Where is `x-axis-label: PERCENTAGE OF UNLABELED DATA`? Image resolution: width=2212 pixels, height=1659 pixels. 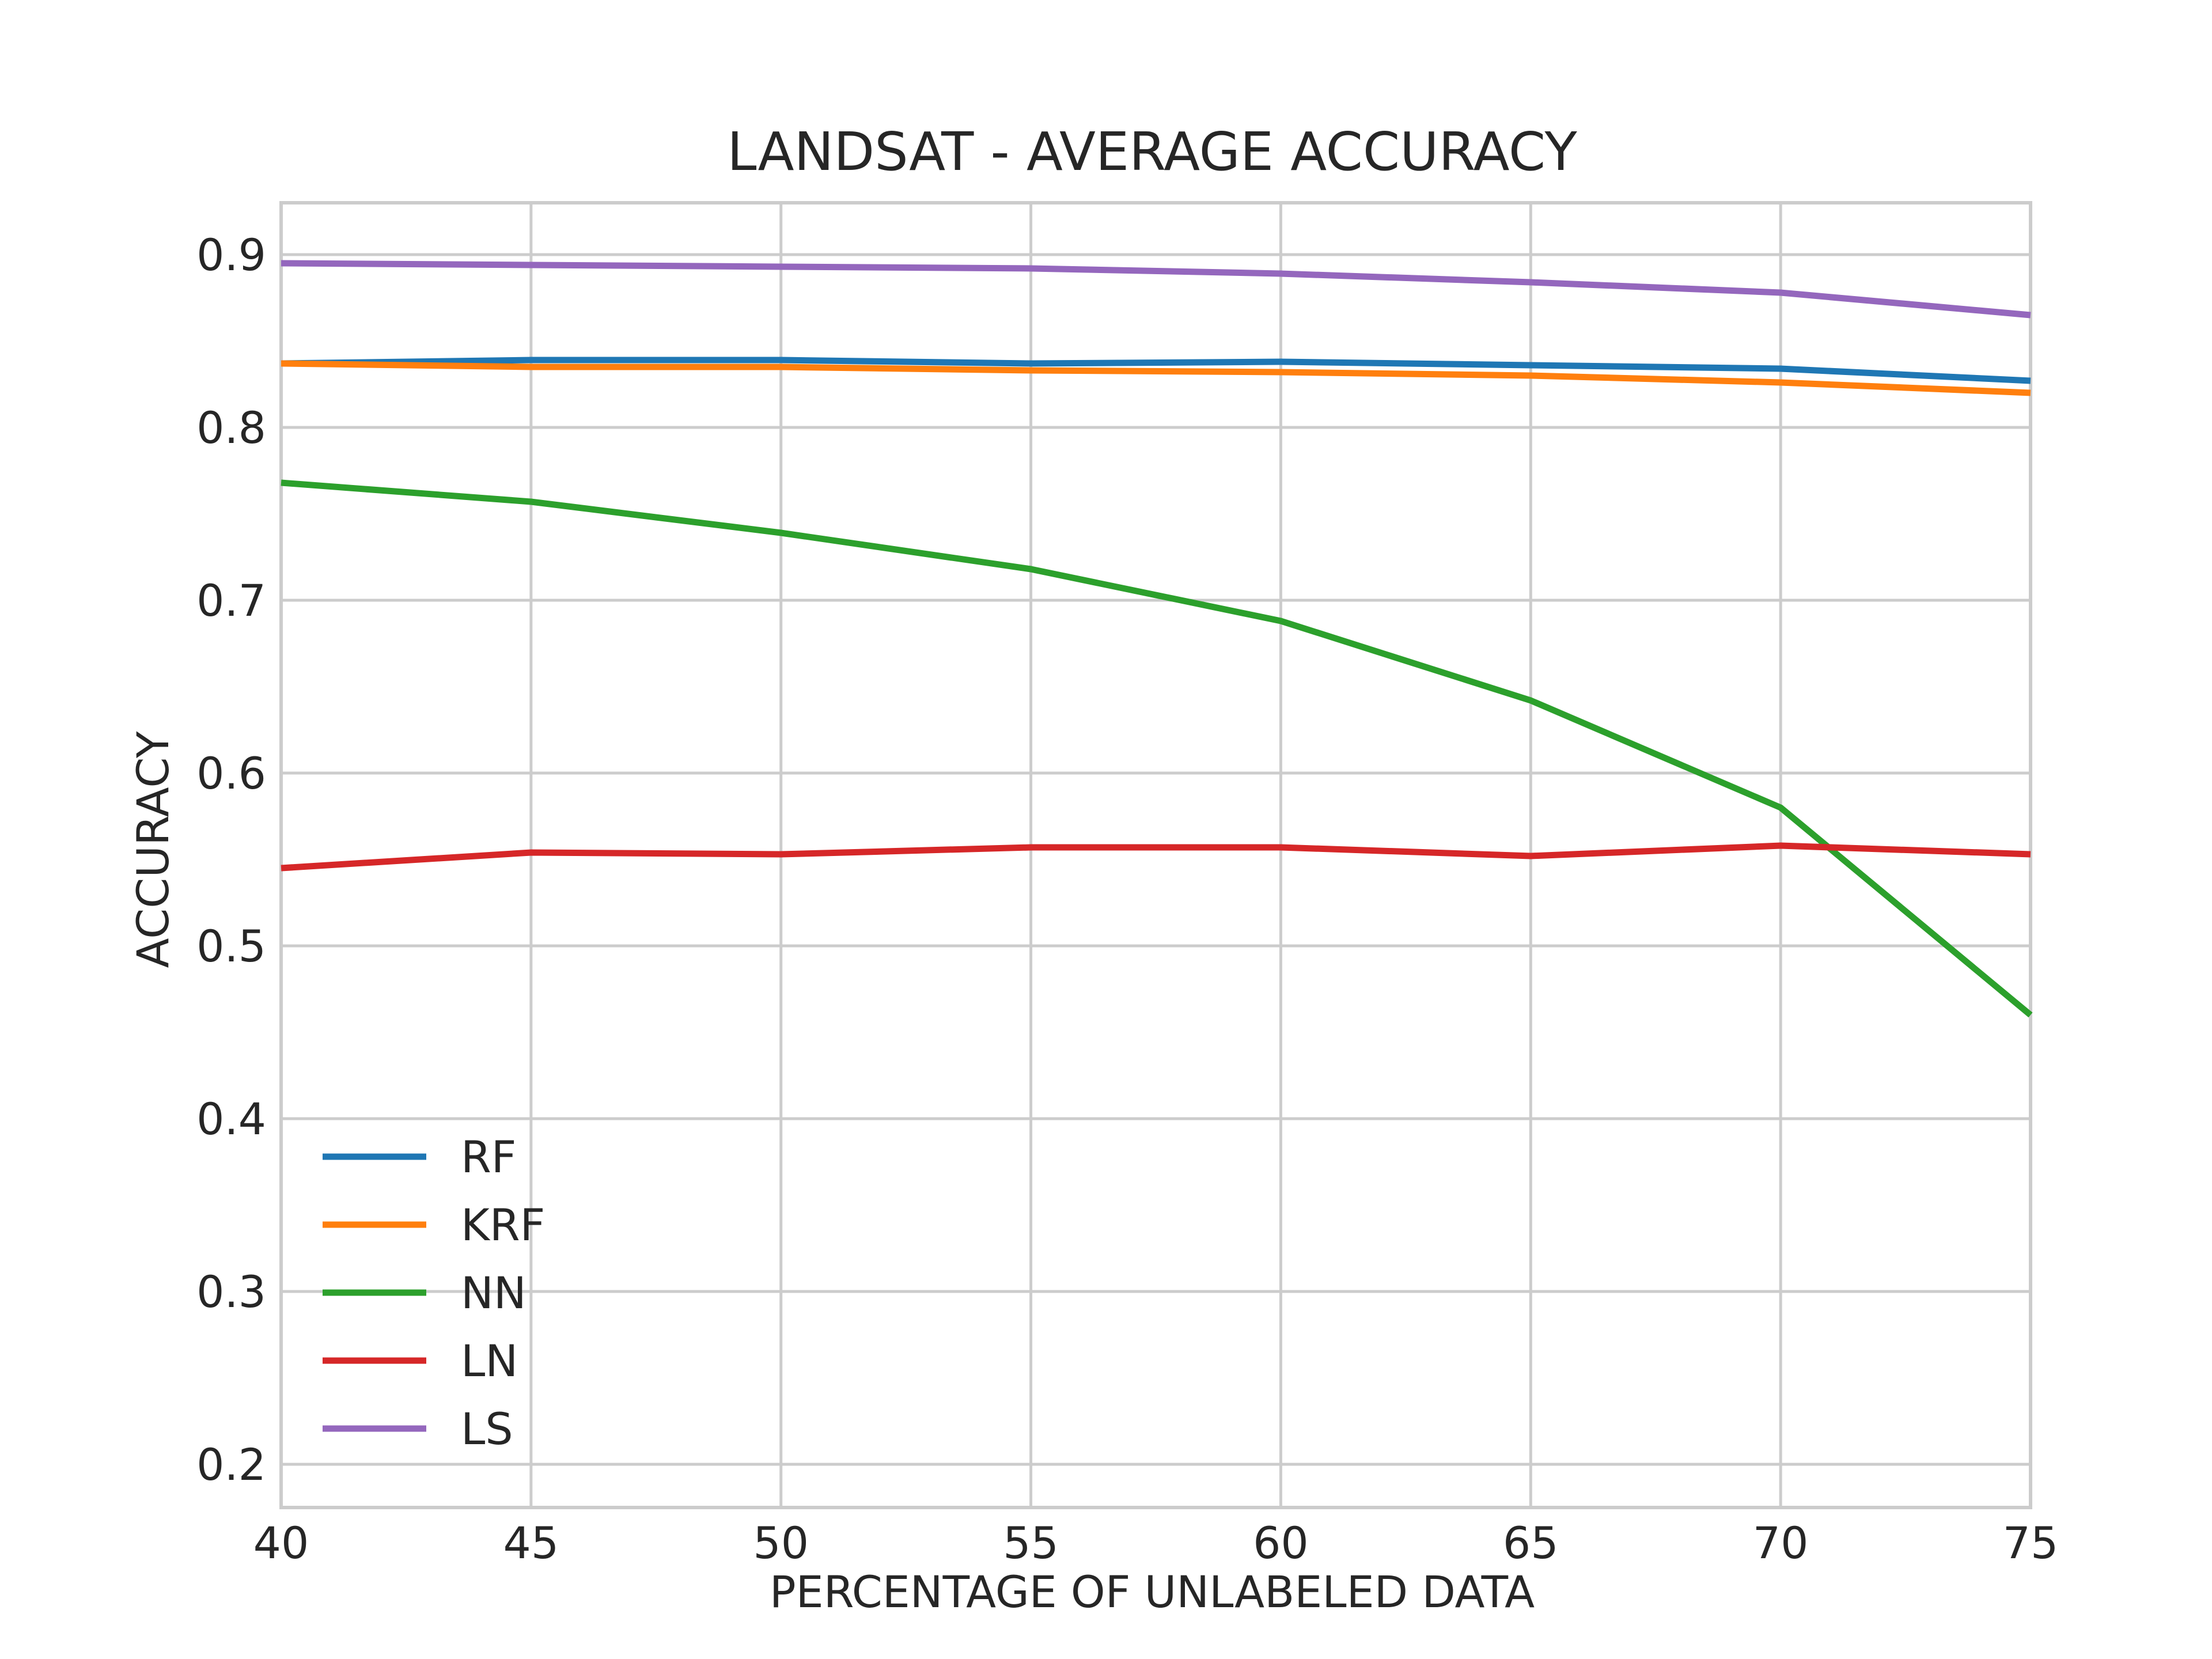
x-axis-label: PERCENTAGE OF UNLABELED DATA is located at coordinates (1152, 1592).